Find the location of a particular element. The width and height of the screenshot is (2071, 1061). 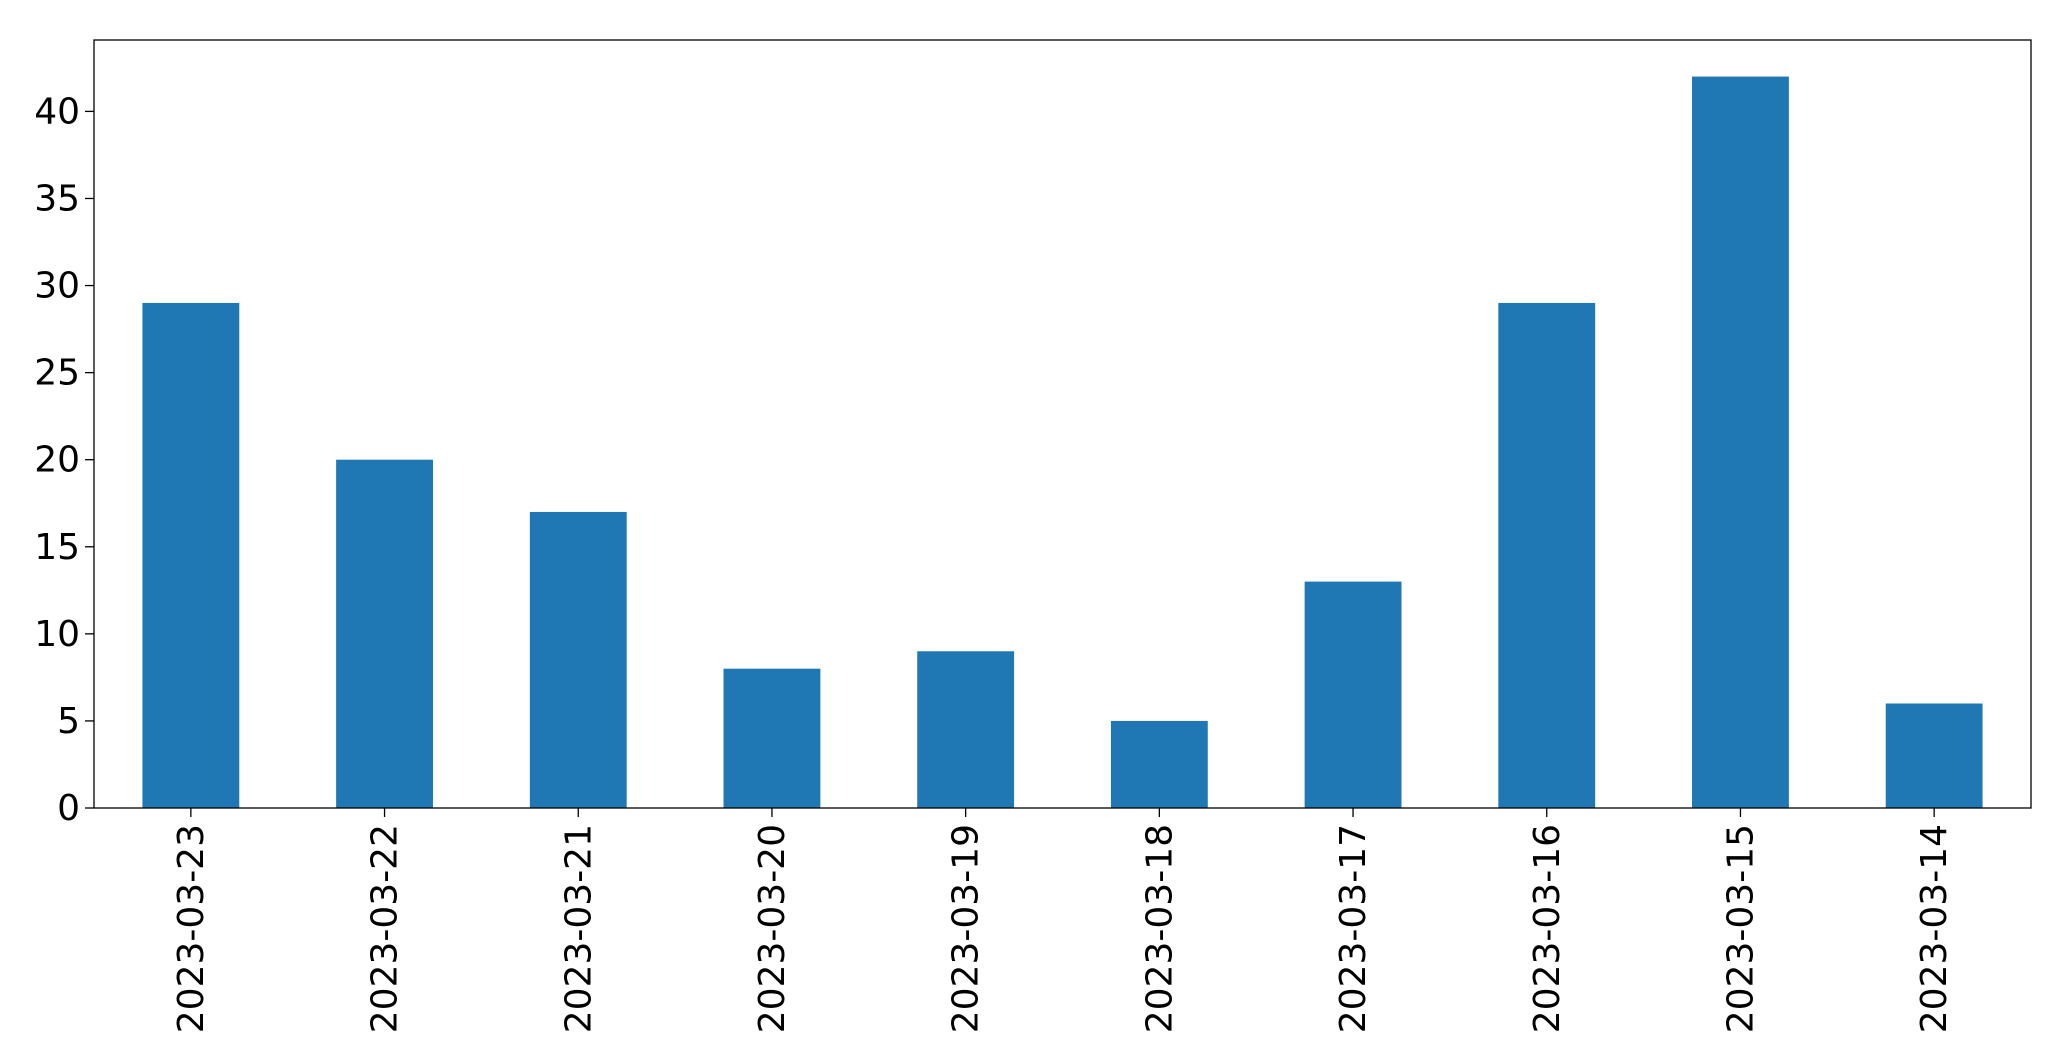

y-tick-label: 5 is located at coordinates (68, 721).